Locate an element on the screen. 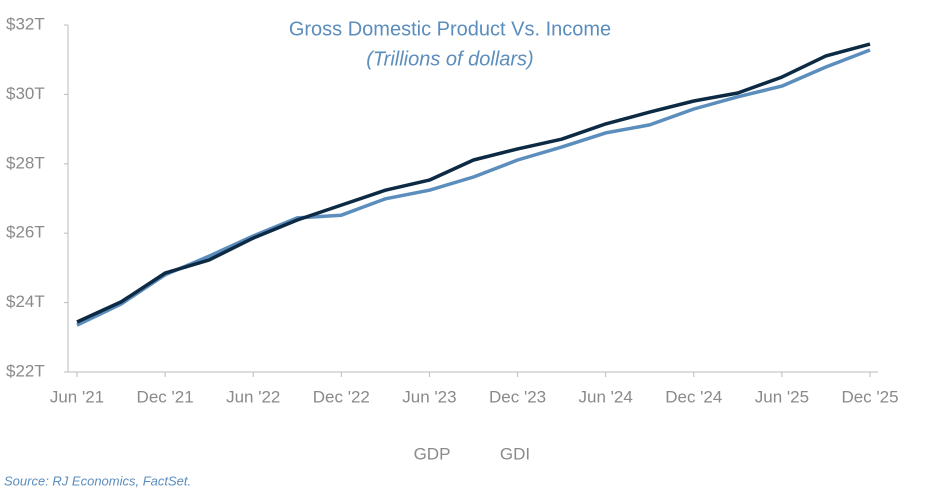 This screenshot has width=936, height=499. x-tick-label: Jun '22 is located at coordinates (253, 396).